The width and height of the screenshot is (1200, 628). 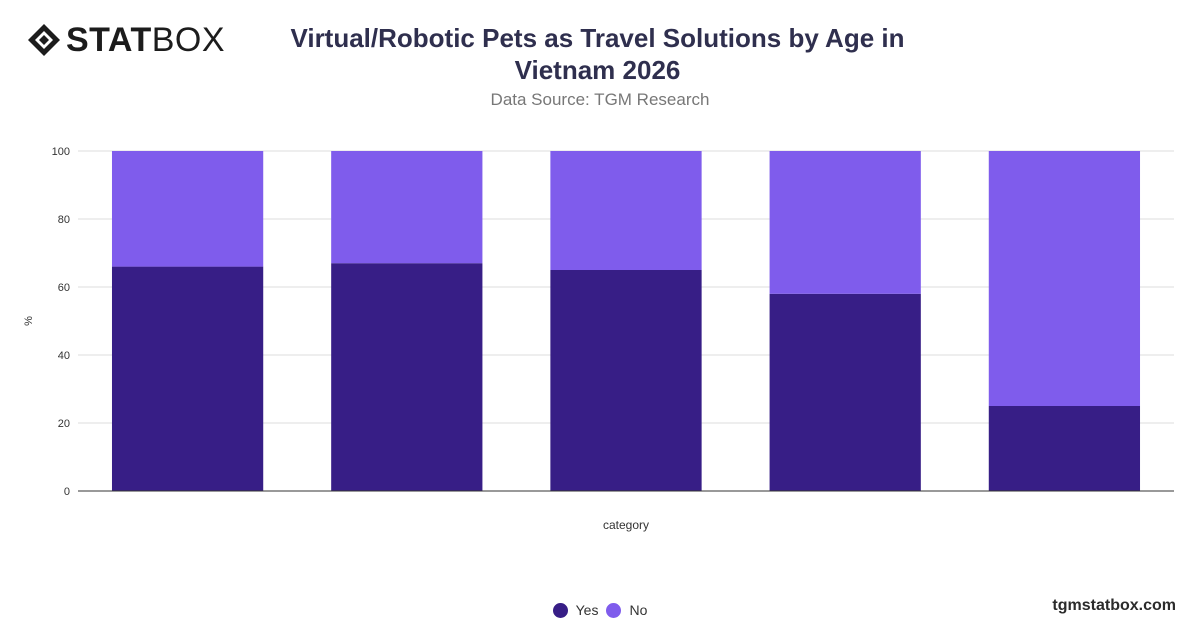 What do you see at coordinates (64, 424) in the screenshot?
I see `y-tick-label-20: 20` at bounding box center [64, 424].